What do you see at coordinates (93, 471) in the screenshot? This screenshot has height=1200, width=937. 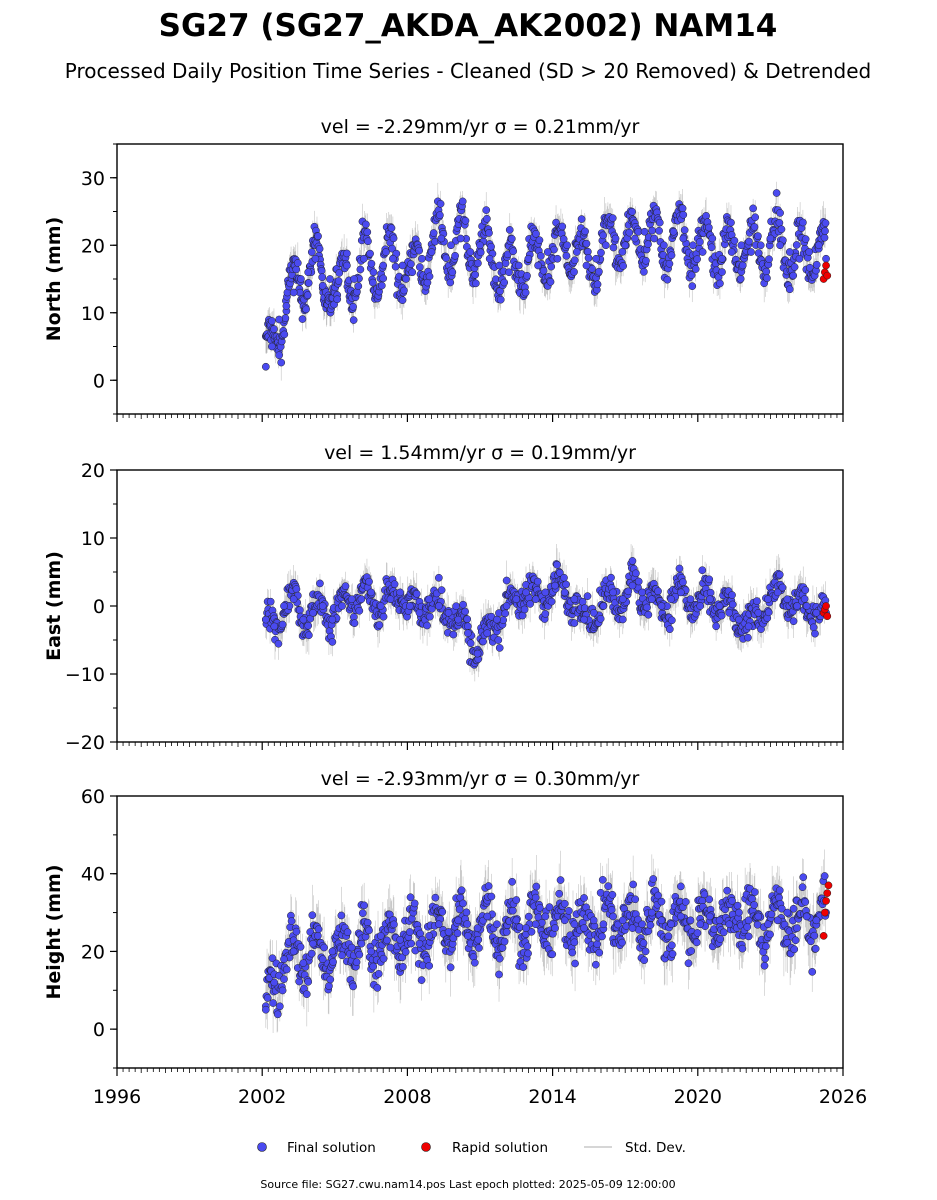 I see `y-tick-label: 20` at bounding box center [93, 471].